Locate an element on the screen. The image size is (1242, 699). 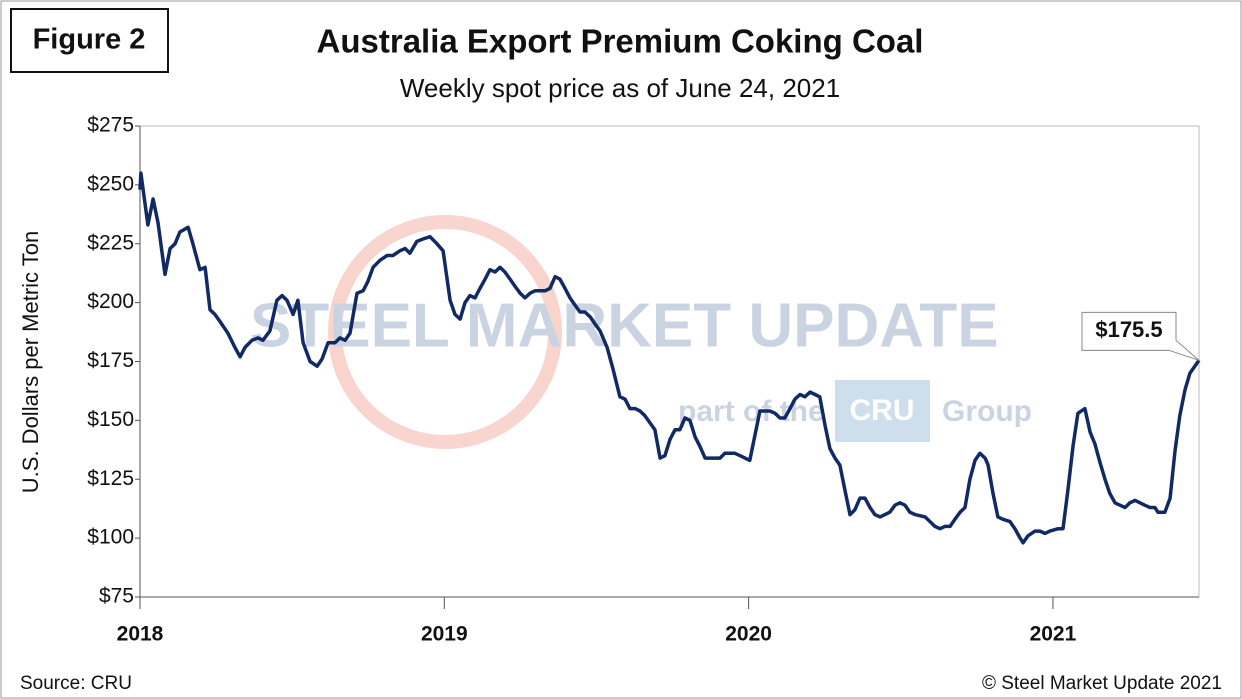
figure-label: Figure 2 is located at coordinates (89, 40).